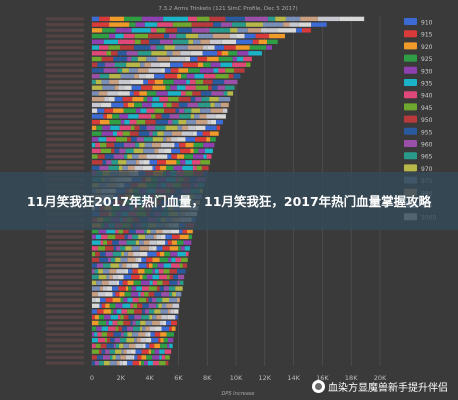  What do you see at coordinates (92, 378) in the screenshot?
I see `x-tick-label: 0` at bounding box center [92, 378].